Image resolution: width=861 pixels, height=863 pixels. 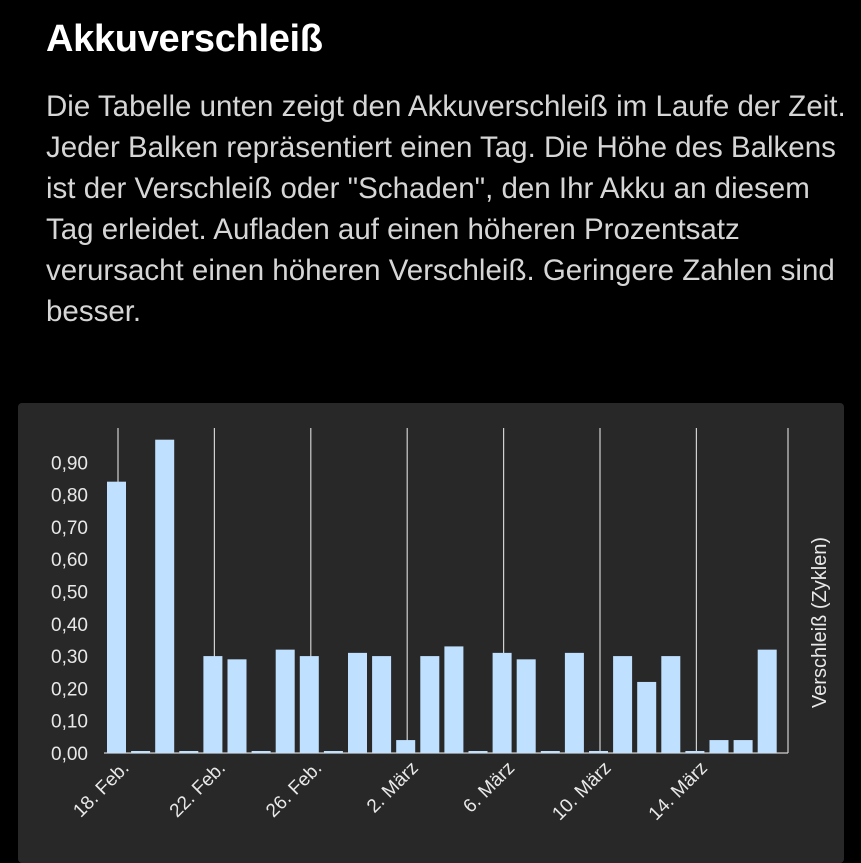 I want to click on y-tick-label: 0,00, so click(x=69, y=754).